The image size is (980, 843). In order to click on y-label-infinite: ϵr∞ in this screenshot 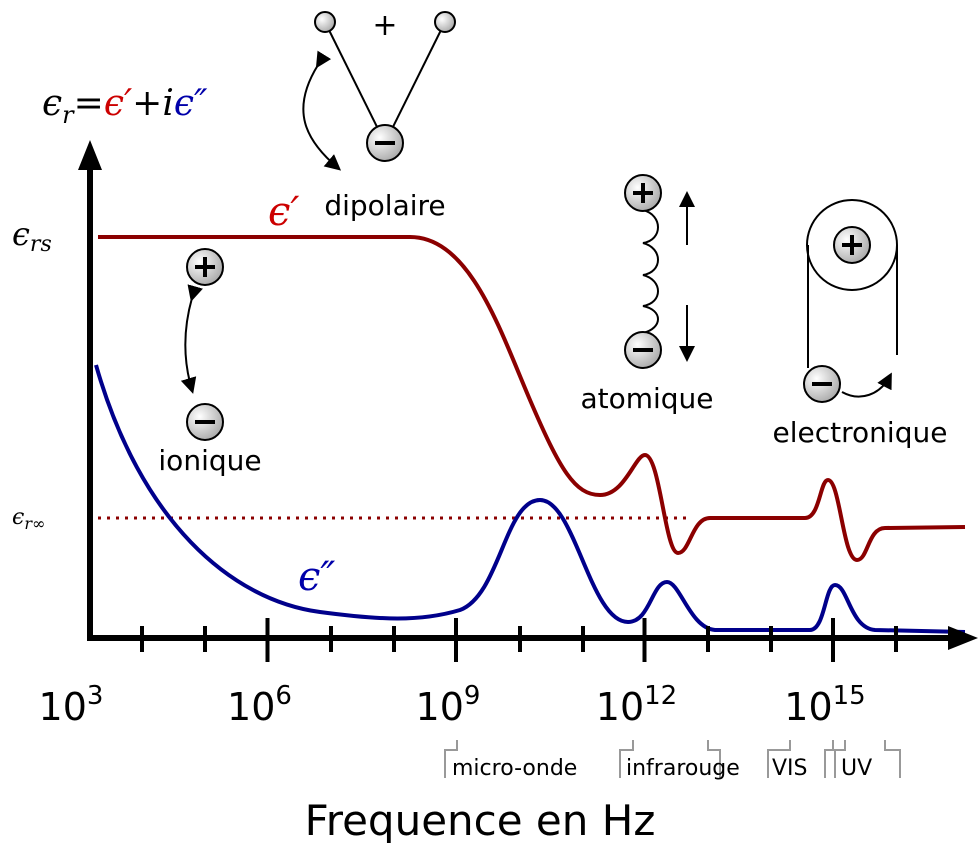, I will do `click(28, 519)`.